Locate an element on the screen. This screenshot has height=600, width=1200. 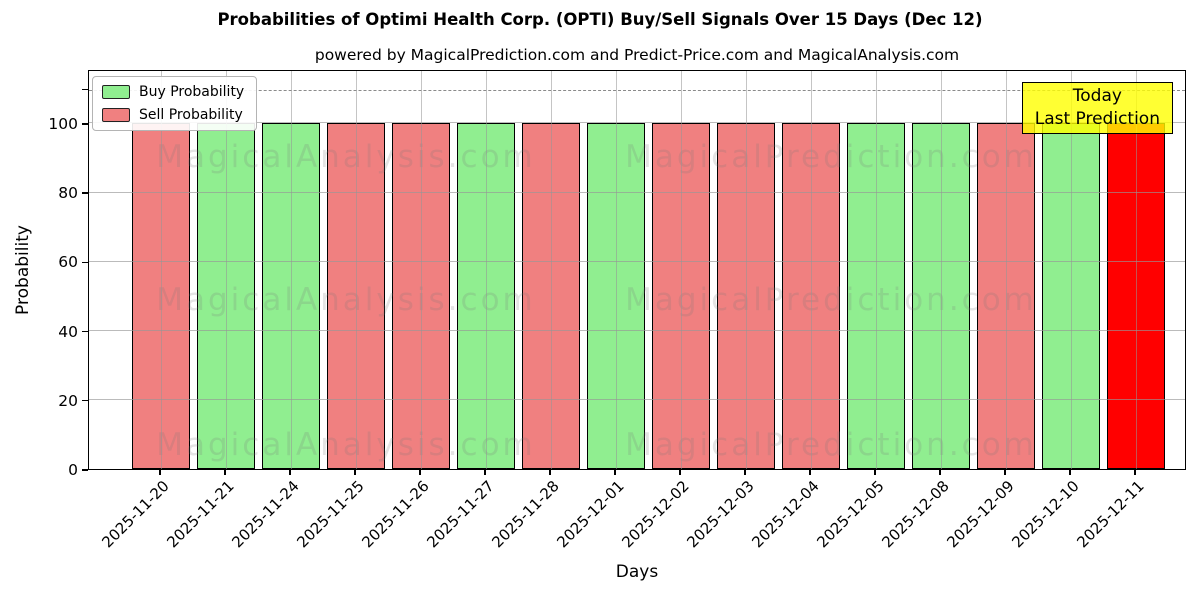
today-annotation: Today Last Prediction is located at coordinates (1097, 108).